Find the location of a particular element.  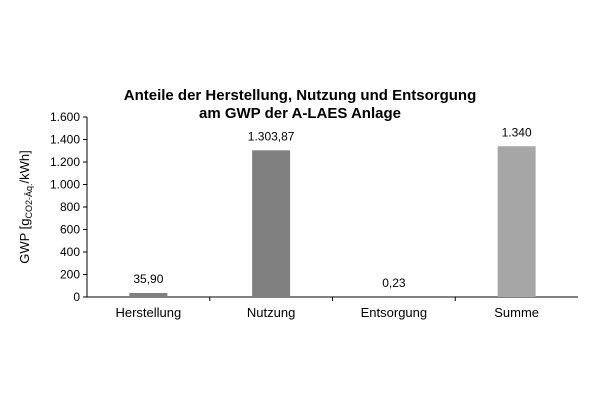

y-tick-label: 1.000 is located at coordinates (65, 185).